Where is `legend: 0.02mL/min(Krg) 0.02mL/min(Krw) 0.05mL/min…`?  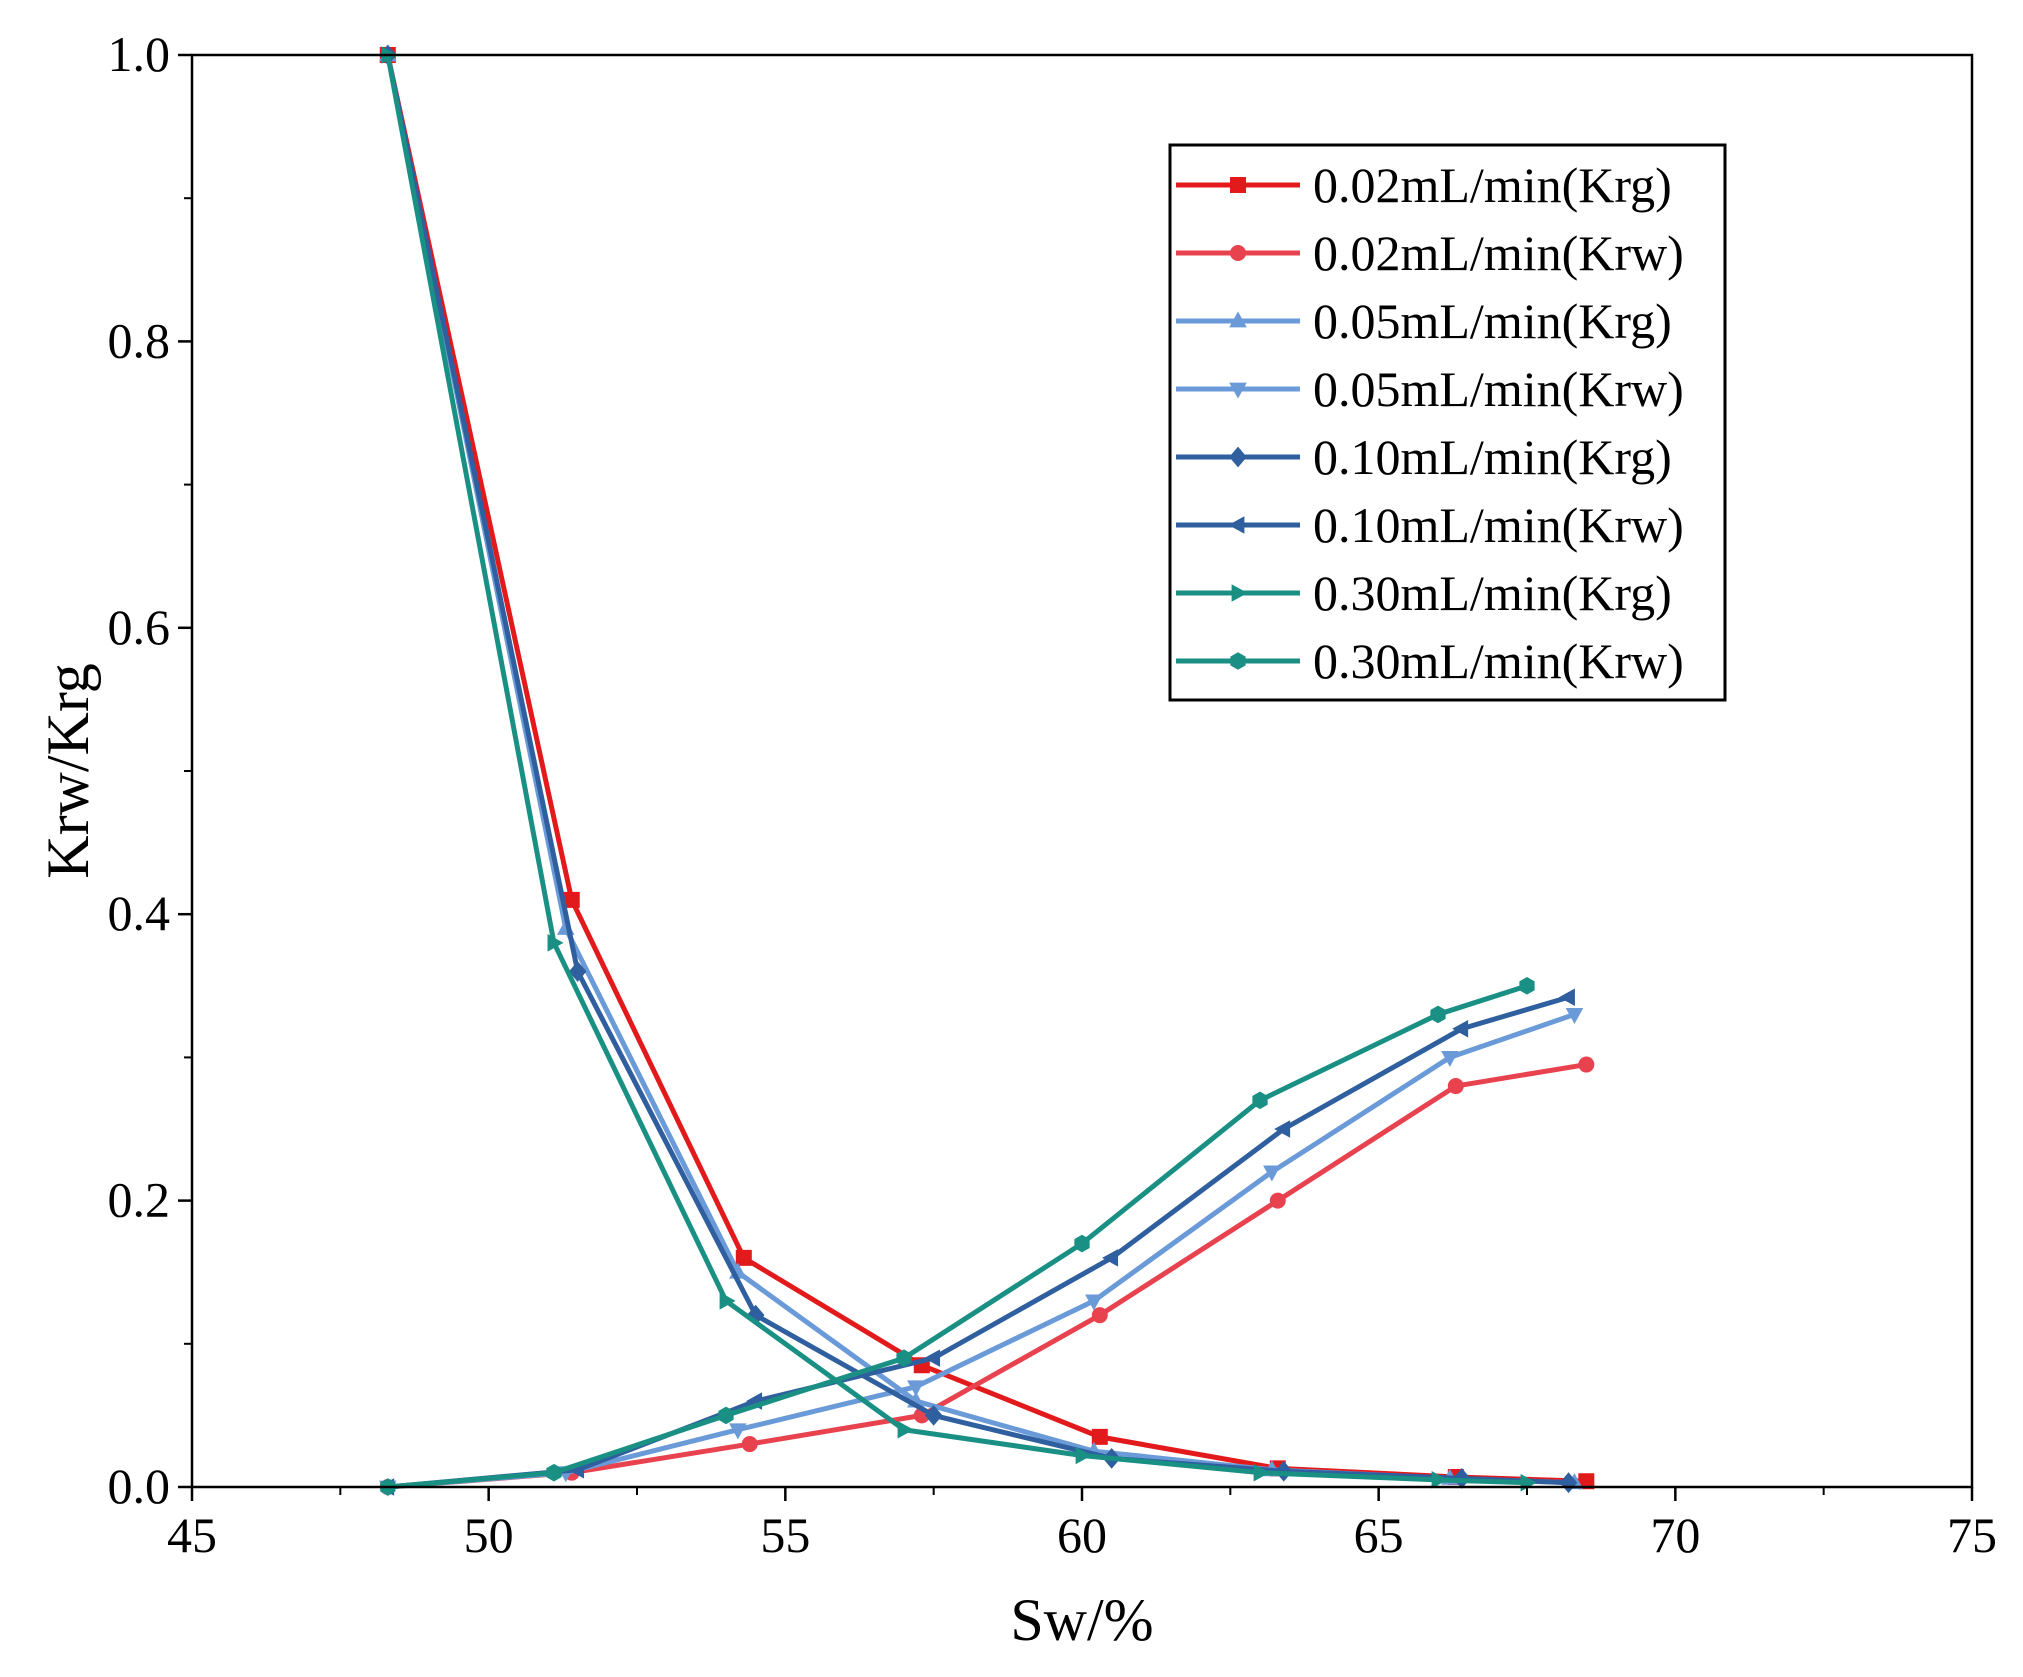 legend: 0.02mL/min(Krg) 0.02mL/min(Krw) 0.05mL/min… is located at coordinates (1447, 422).